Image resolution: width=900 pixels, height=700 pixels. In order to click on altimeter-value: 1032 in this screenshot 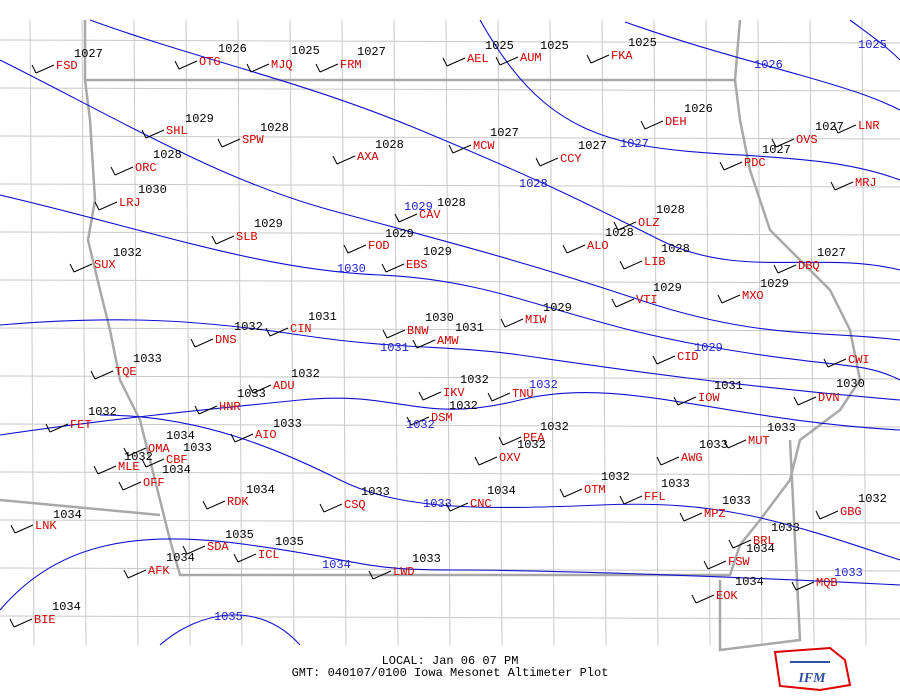, I will do `click(463, 406)`.